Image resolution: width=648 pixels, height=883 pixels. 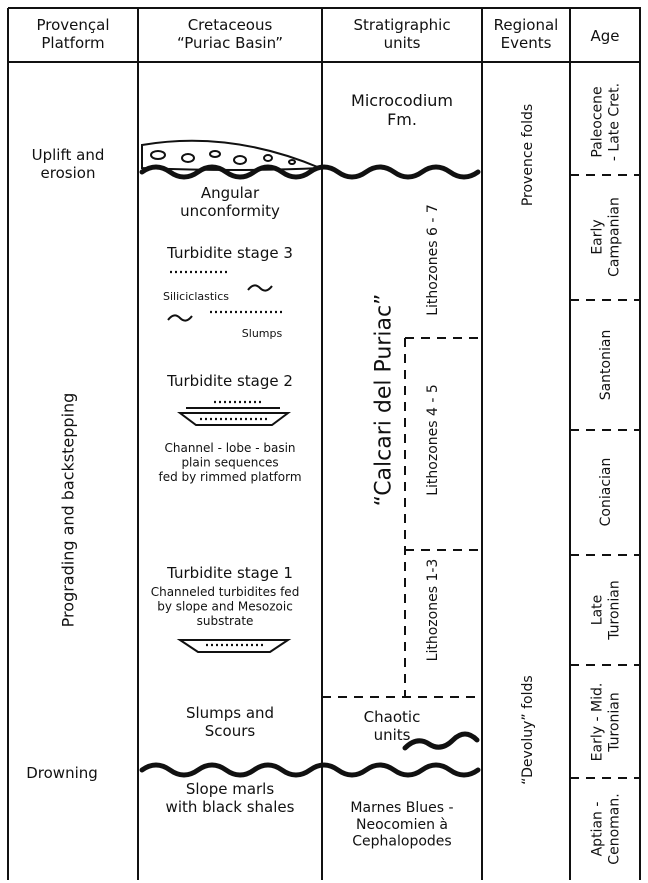 What do you see at coordinates (402, 119) in the screenshot?
I see `units-microcodium-line: Fm.` at bounding box center [402, 119].